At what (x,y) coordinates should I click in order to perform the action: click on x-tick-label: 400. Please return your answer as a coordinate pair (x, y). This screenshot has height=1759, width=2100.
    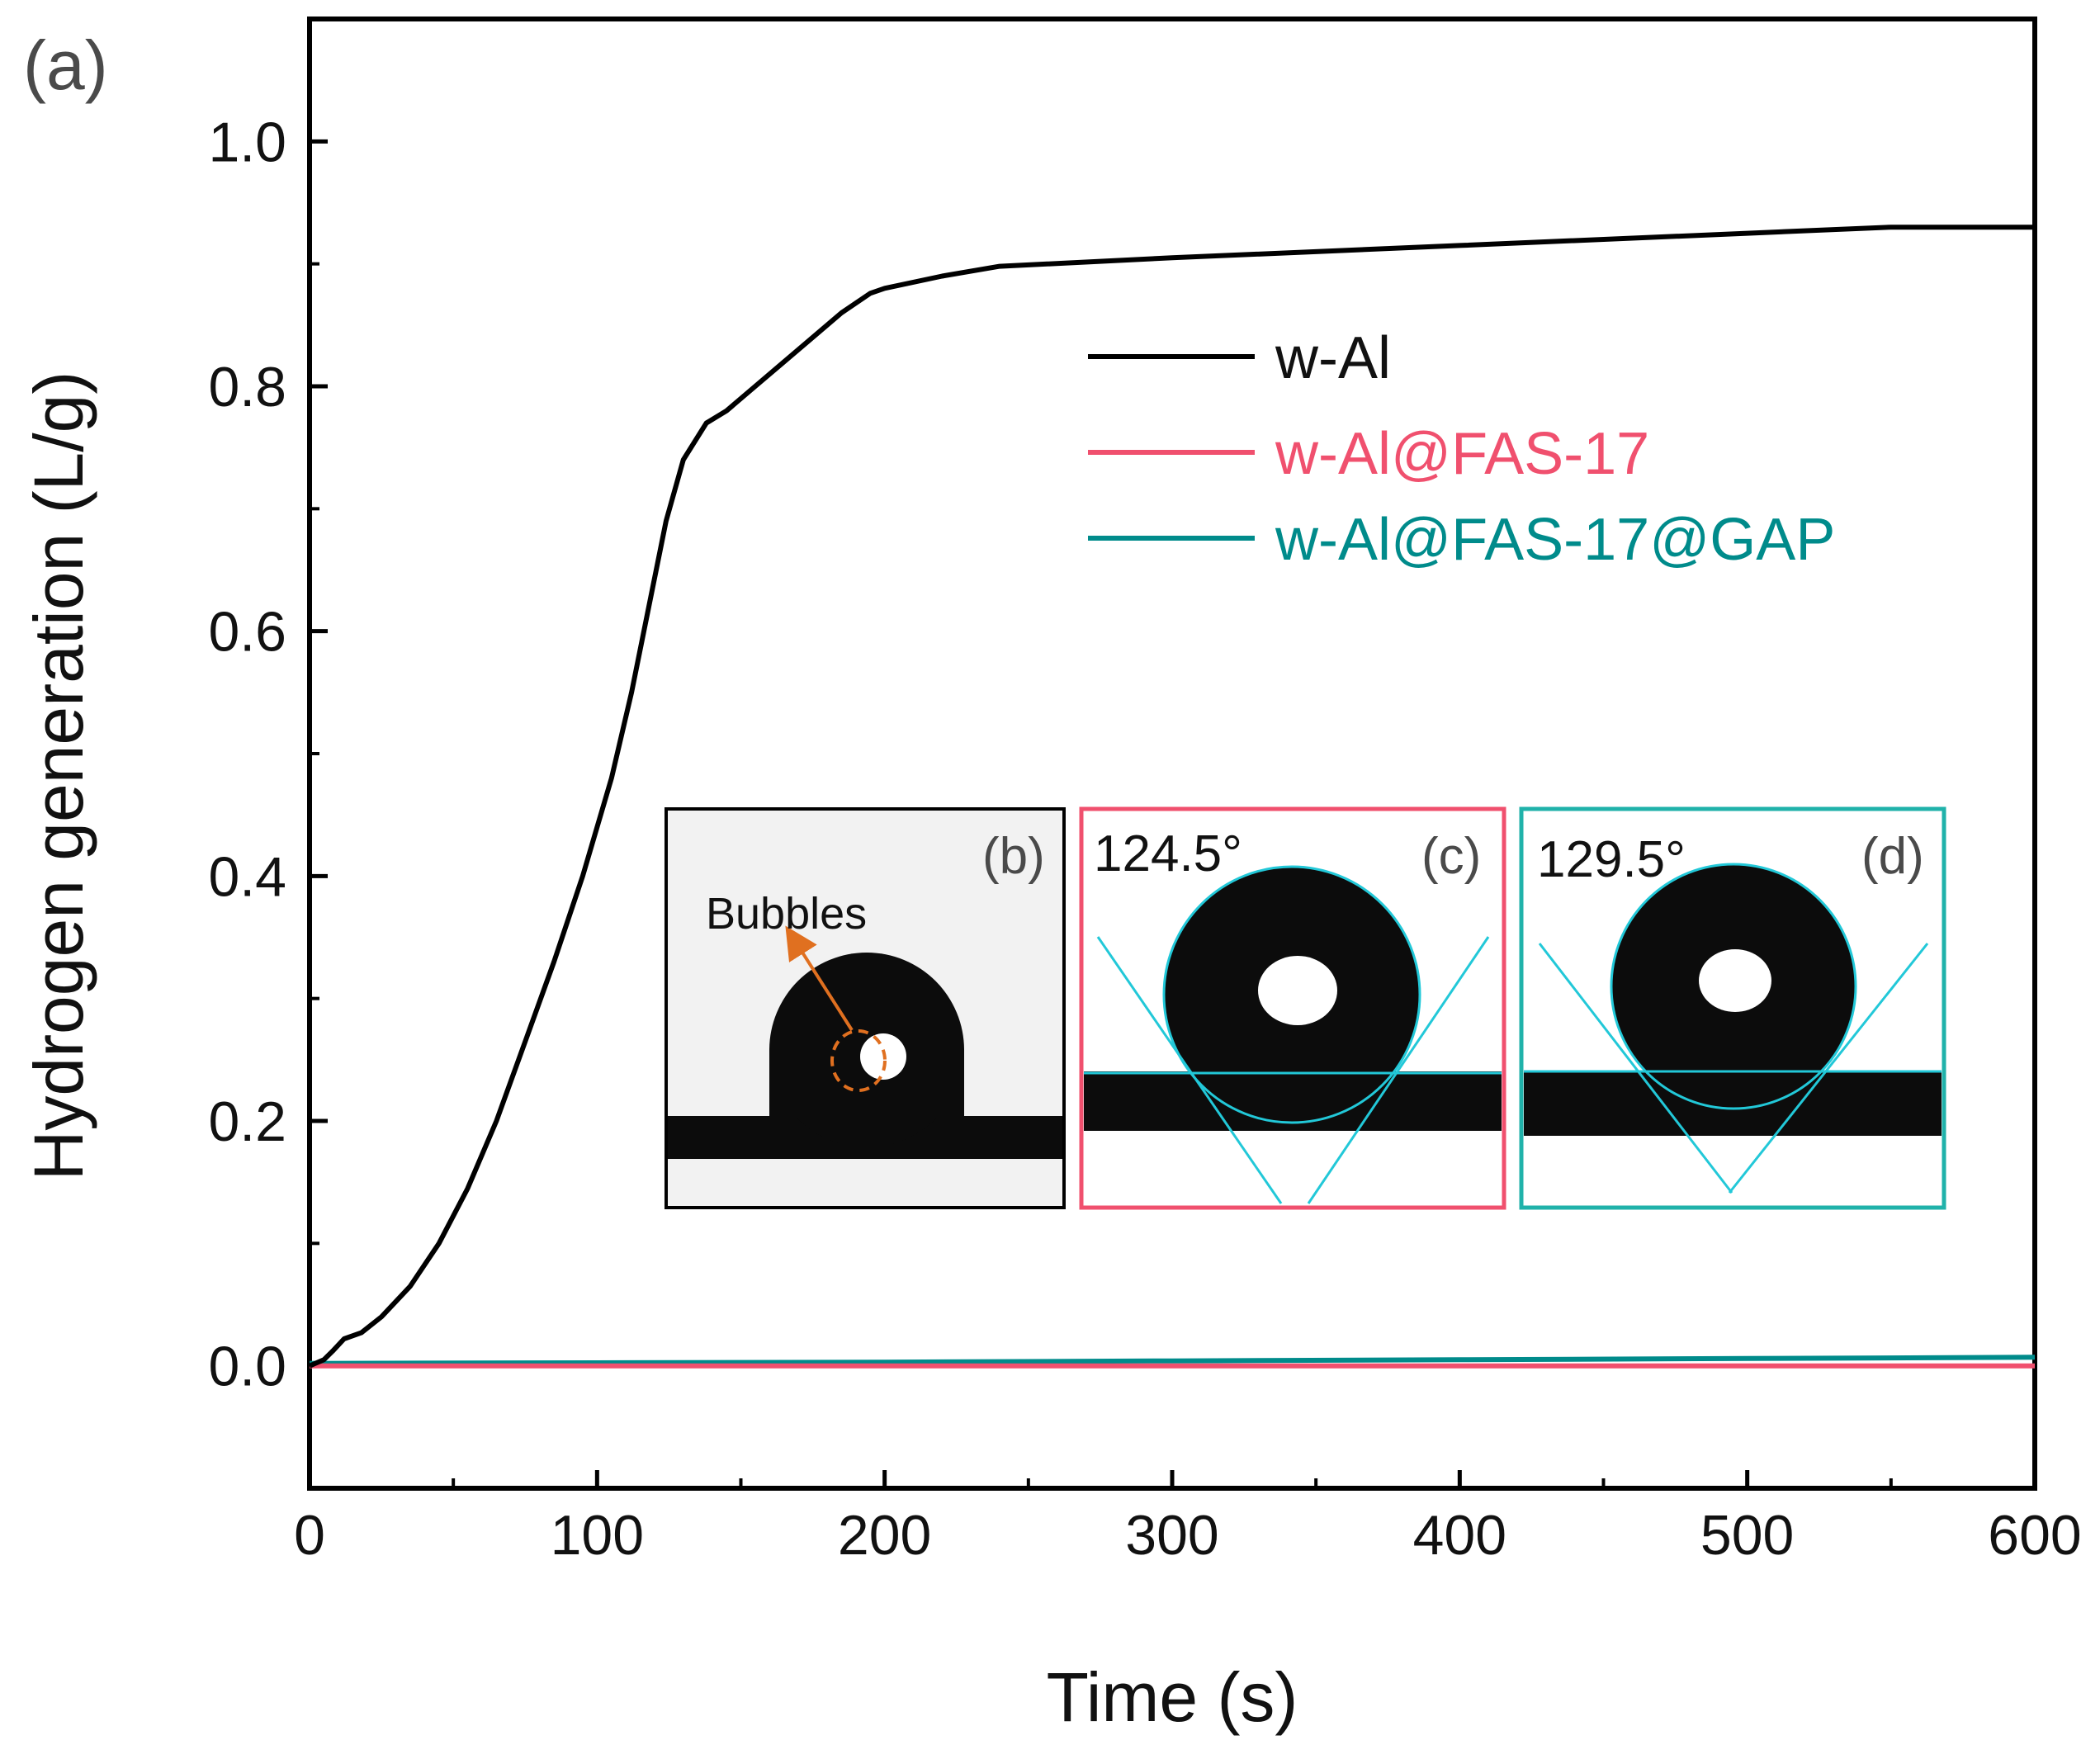
    Looking at the image, I should click on (1459, 1535).